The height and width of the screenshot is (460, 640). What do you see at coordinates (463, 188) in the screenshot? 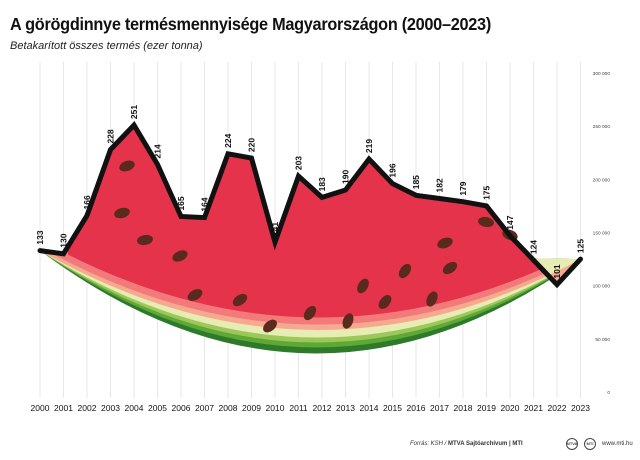
I see `data-label: 179` at bounding box center [463, 188].